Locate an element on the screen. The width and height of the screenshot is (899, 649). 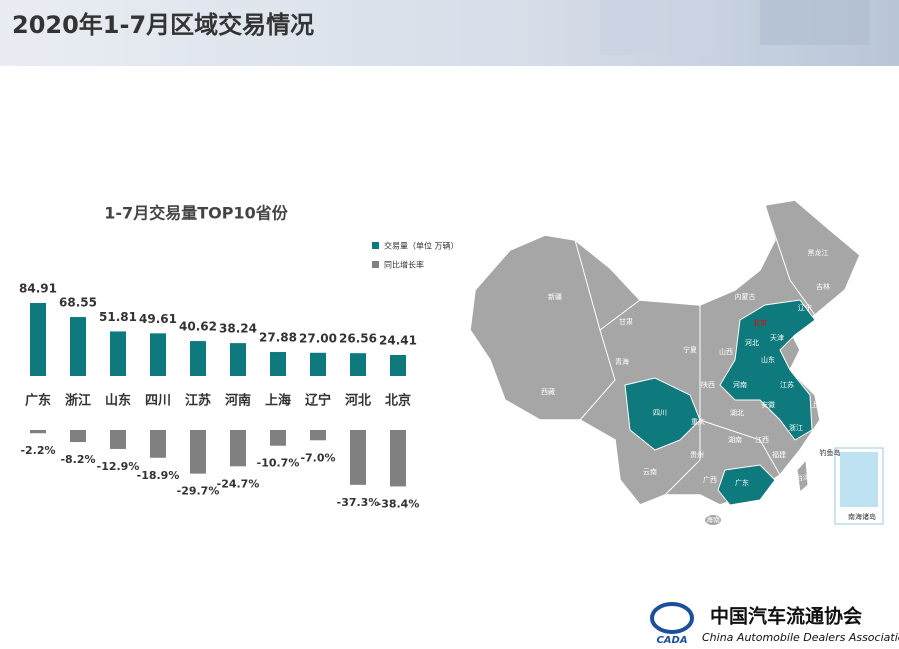
value-label: -38.4% is located at coordinates (398, 503).